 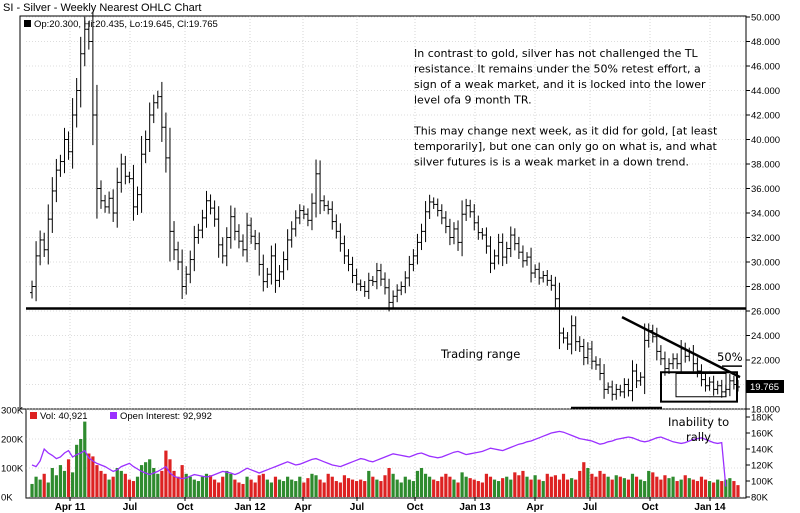 What do you see at coordinates (765, 263) in the screenshot?
I see `price-tick-label: 30.000` at bounding box center [765, 263].